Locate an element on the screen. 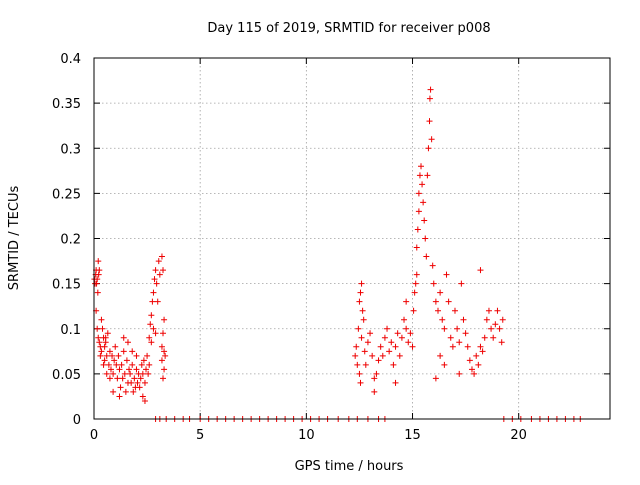  y-tick-label: 0.3 is located at coordinates (70, 149).